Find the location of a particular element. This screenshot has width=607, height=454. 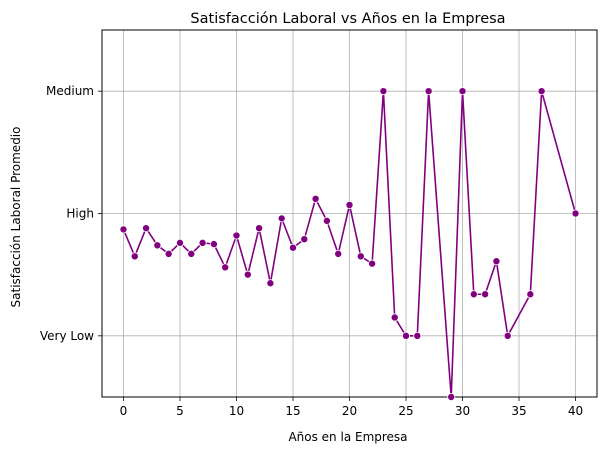

y-tick-label: High is located at coordinates (80, 214).